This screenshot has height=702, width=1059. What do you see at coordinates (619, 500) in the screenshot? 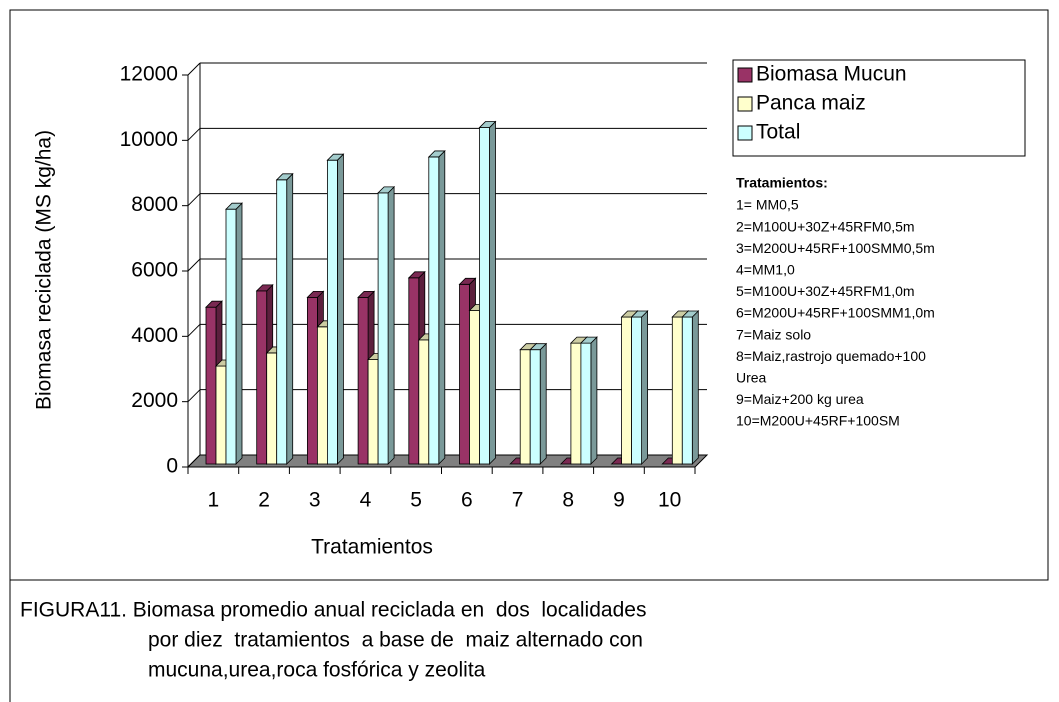
I see `x-tick-label: 9` at bounding box center [619, 500].